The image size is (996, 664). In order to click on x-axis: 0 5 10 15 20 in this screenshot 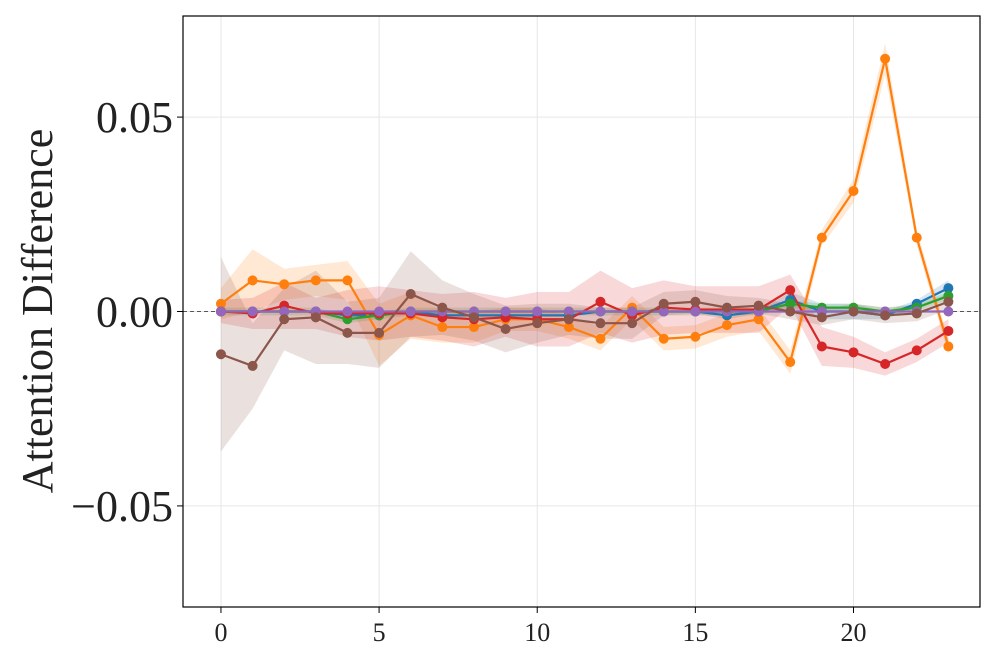, I will do `click(540, 627)`.